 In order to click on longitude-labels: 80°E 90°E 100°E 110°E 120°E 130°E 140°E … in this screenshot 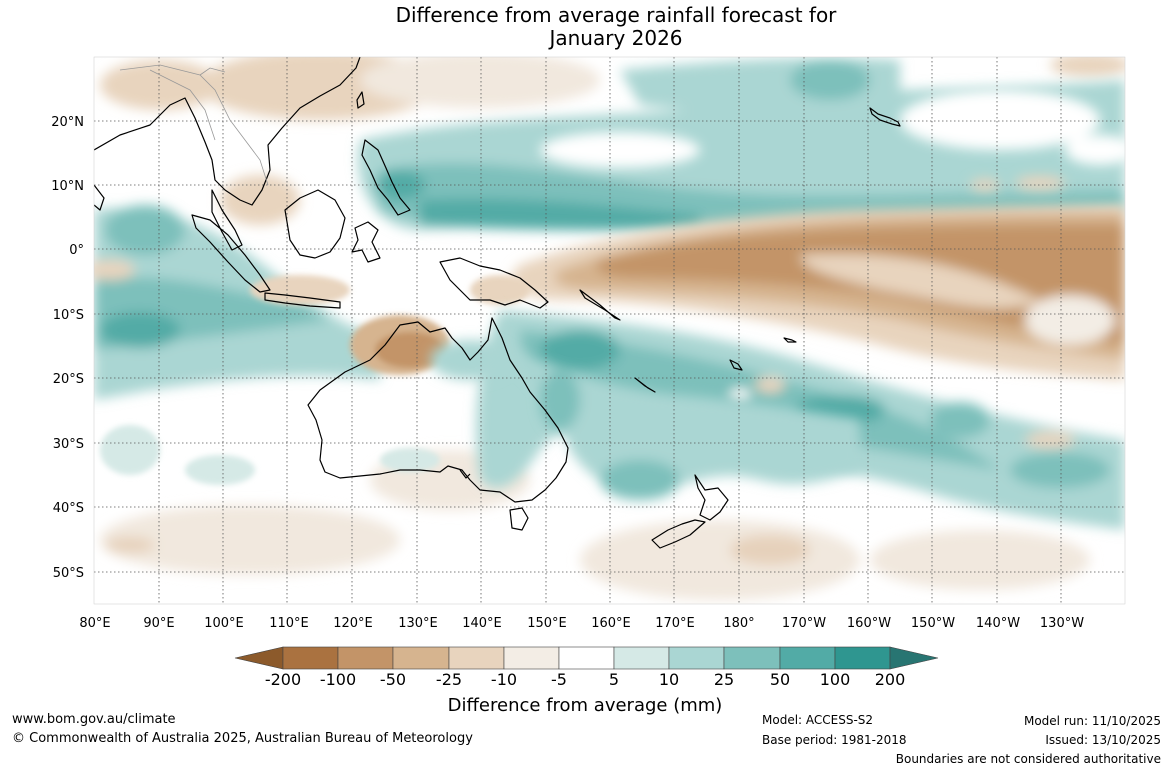, I will do `click(581, 623)`.